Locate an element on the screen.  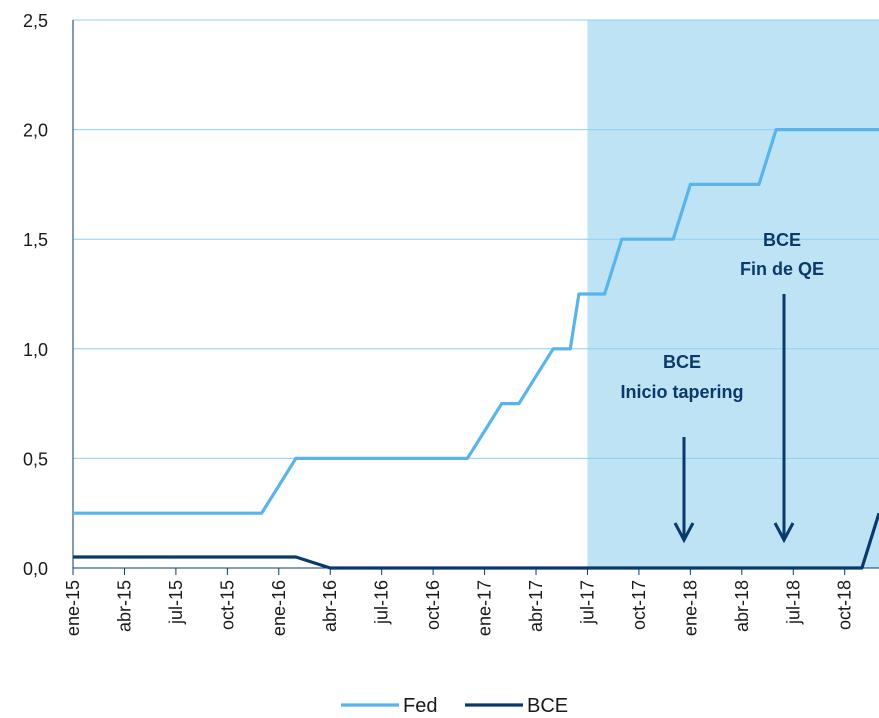
annotations: BCE Inicio tapering BCE Fin de QE is located at coordinates (722, 387).